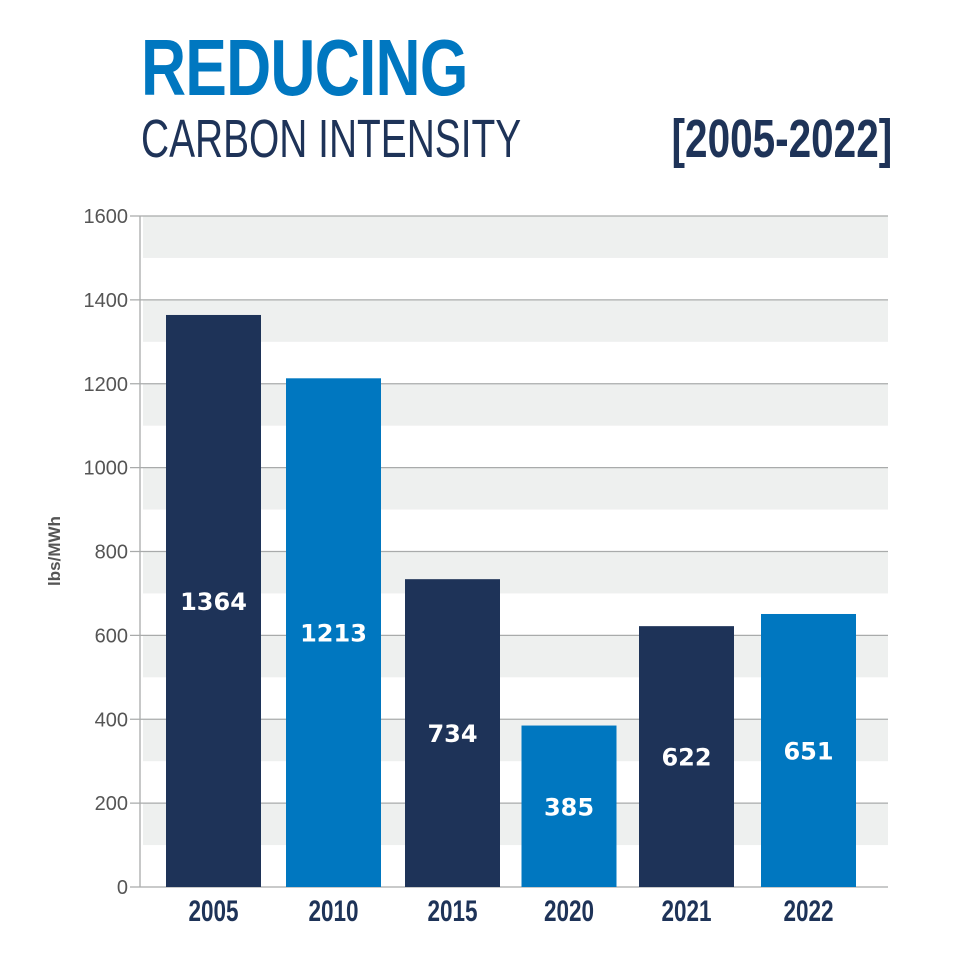 This screenshot has height=960, width=960. I want to click on x-tick-label-2015: 2015, so click(452, 911).